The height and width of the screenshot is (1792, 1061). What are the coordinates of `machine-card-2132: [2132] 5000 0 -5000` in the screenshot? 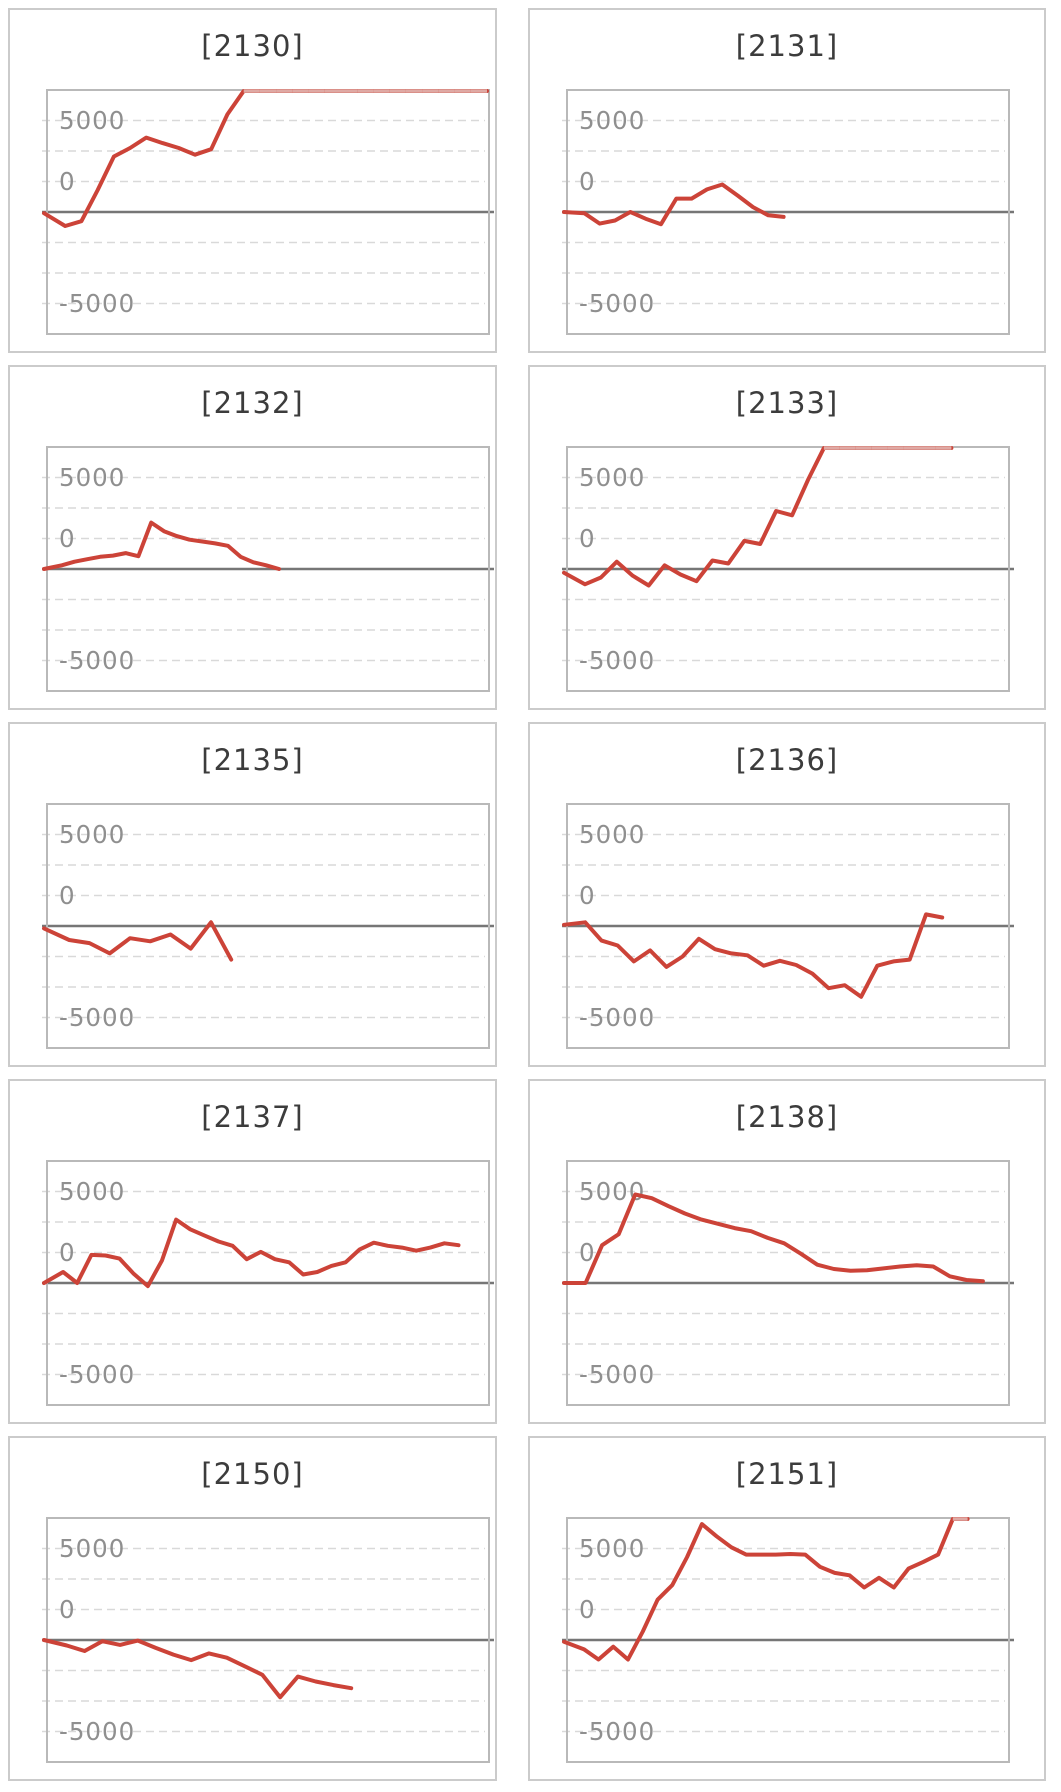 It's located at (252, 537).